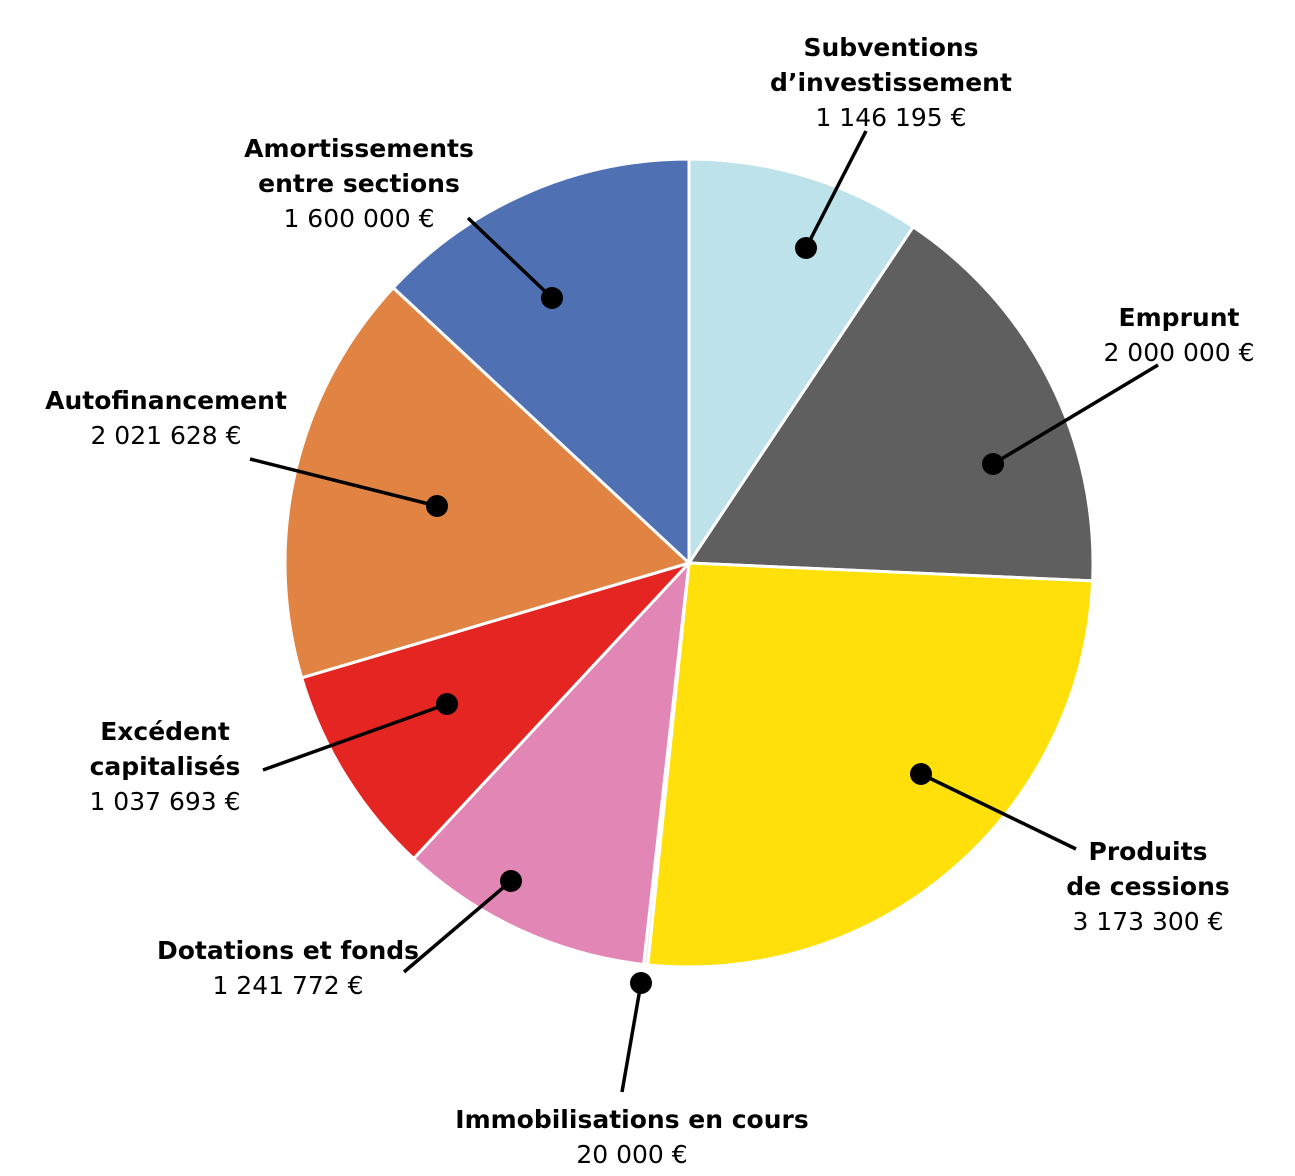 This screenshot has height=1176, width=1295. What do you see at coordinates (1148, 851) in the screenshot?
I see `slice-label-name: Produits` at bounding box center [1148, 851].